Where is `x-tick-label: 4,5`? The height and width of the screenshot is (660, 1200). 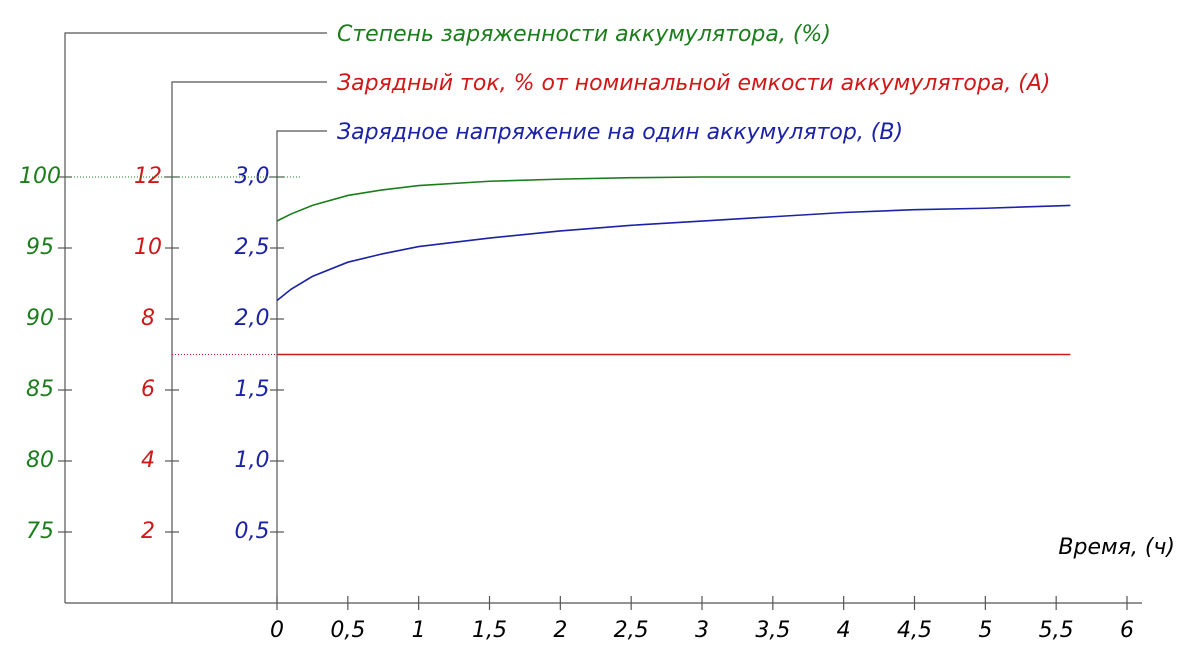
x-tick-label: 4,5 is located at coordinates (914, 630).